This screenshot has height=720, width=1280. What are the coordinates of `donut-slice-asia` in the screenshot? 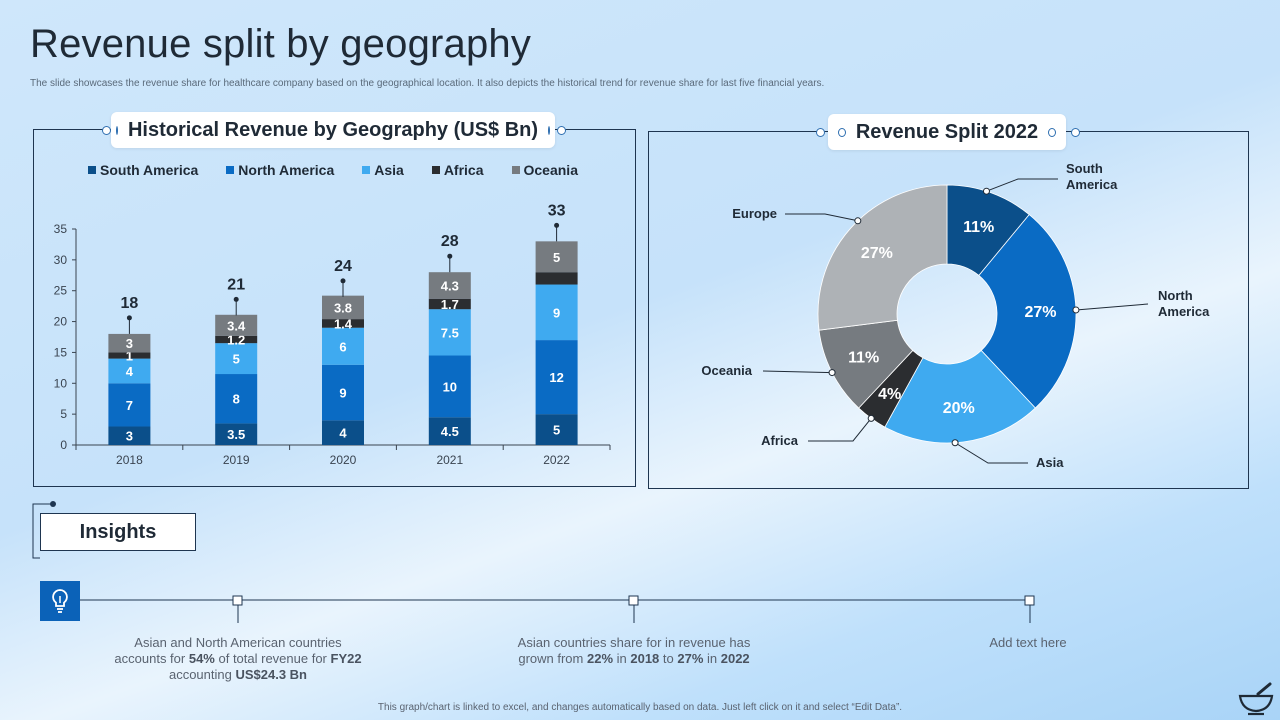 It's located at (960, 396).